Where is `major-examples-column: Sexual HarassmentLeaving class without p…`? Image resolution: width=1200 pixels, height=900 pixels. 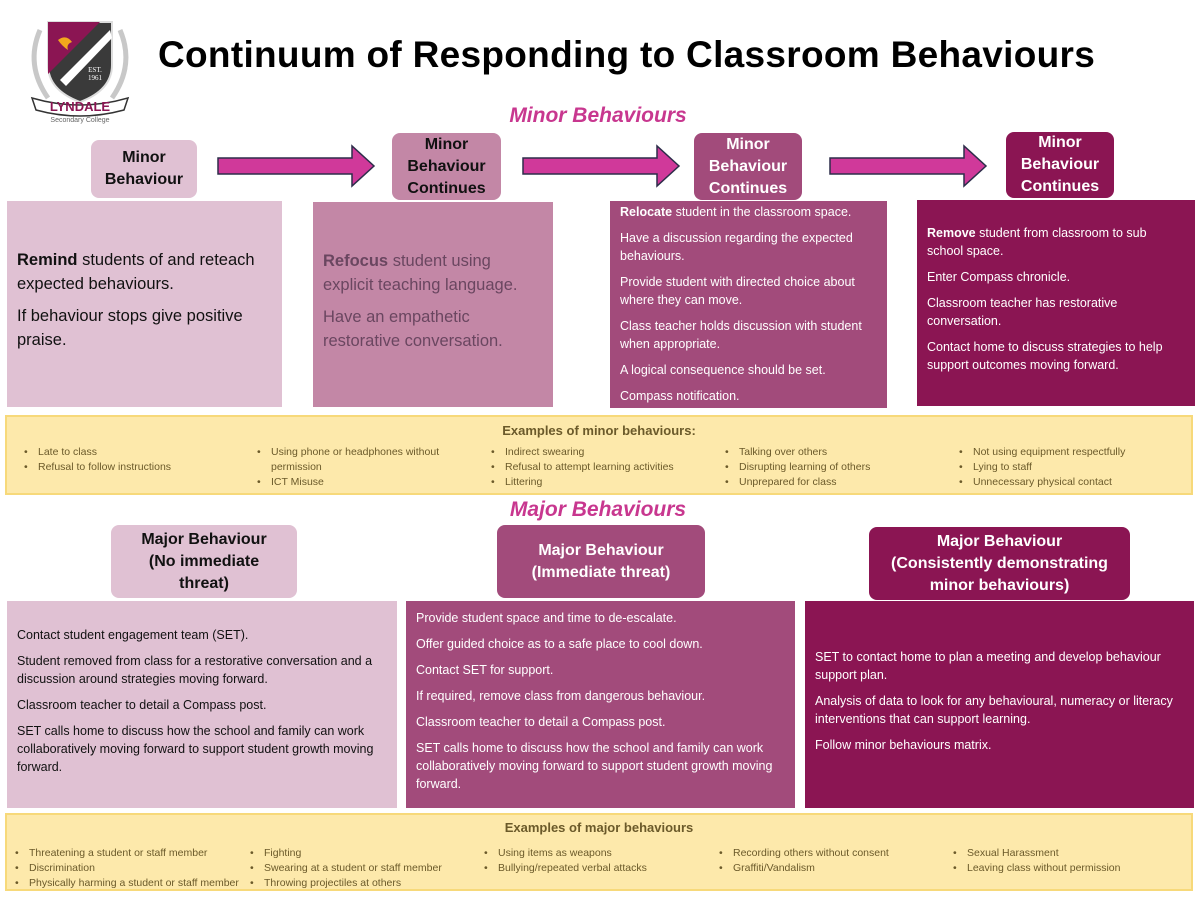
major-examples-column: Sexual HarassmentLeaving class without p… is located at coordinates (1063, 861).